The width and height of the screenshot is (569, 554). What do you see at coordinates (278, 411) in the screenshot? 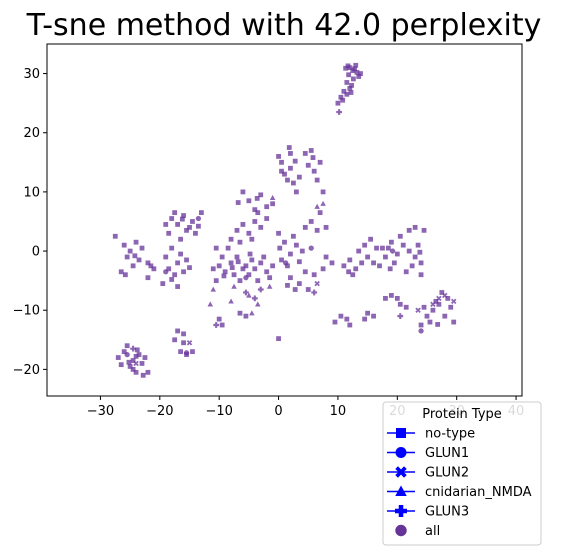
I see `x-tick-label: 0` at bounding box center [278, 411].